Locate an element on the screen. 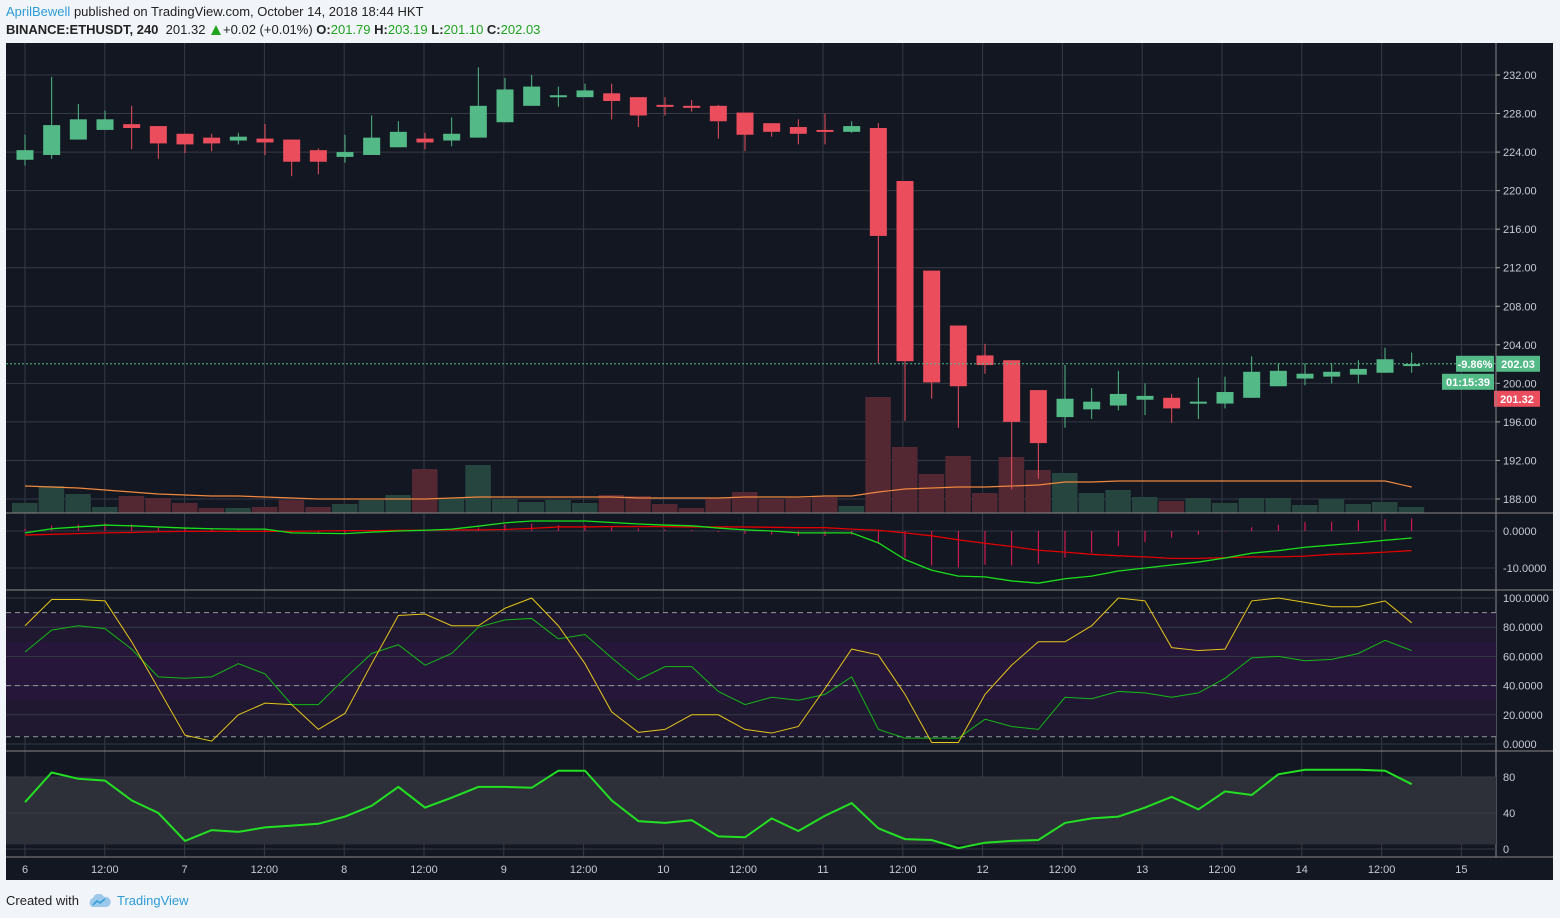 The image size is (1560, 918). time-axis-label: 15 is located at coordinates (1461, 870).